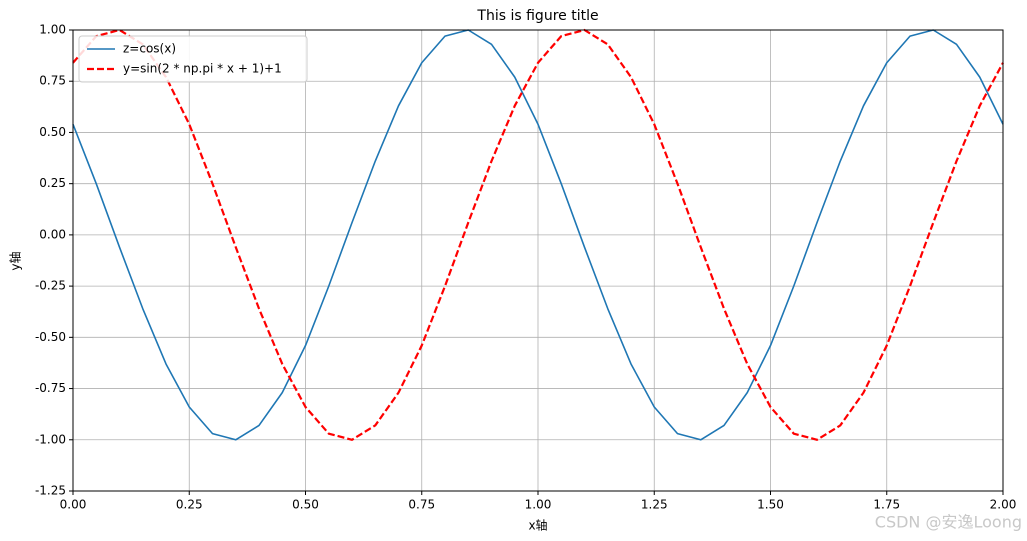 The width and height of the screenshot is (1027, 541). I want to click on x-tick-label: 1.00, so click(538, 505).